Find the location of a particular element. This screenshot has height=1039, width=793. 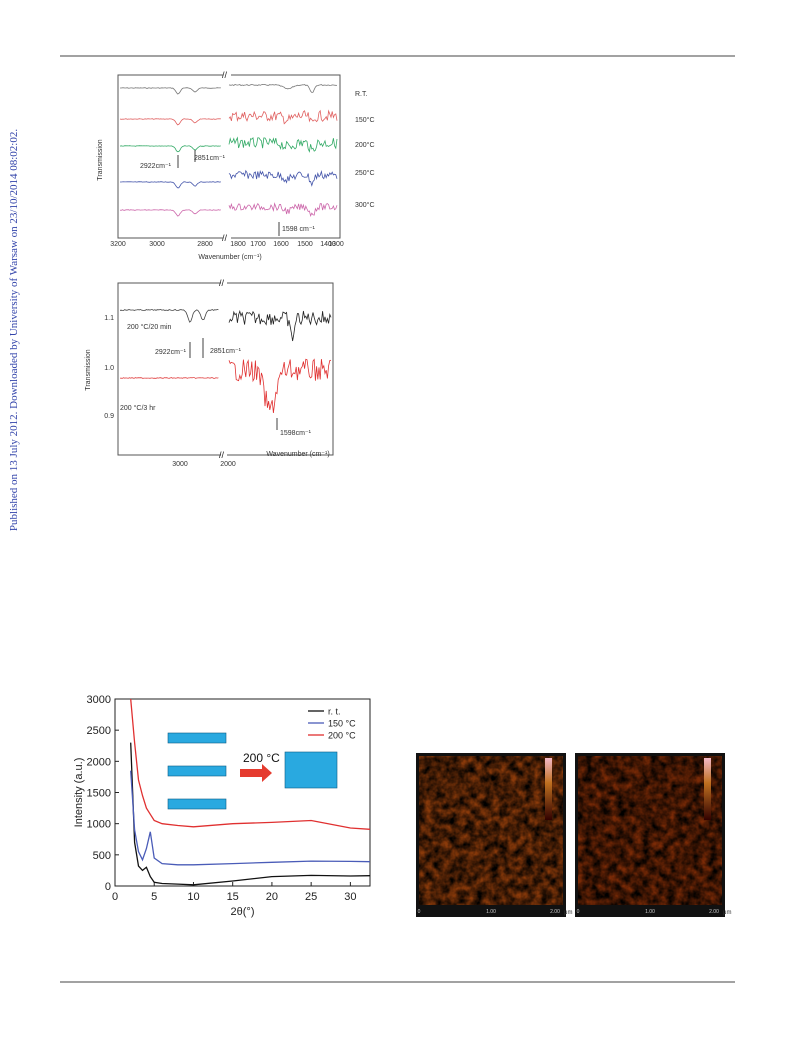

figure1: // // is located at coordinates (229, 156).